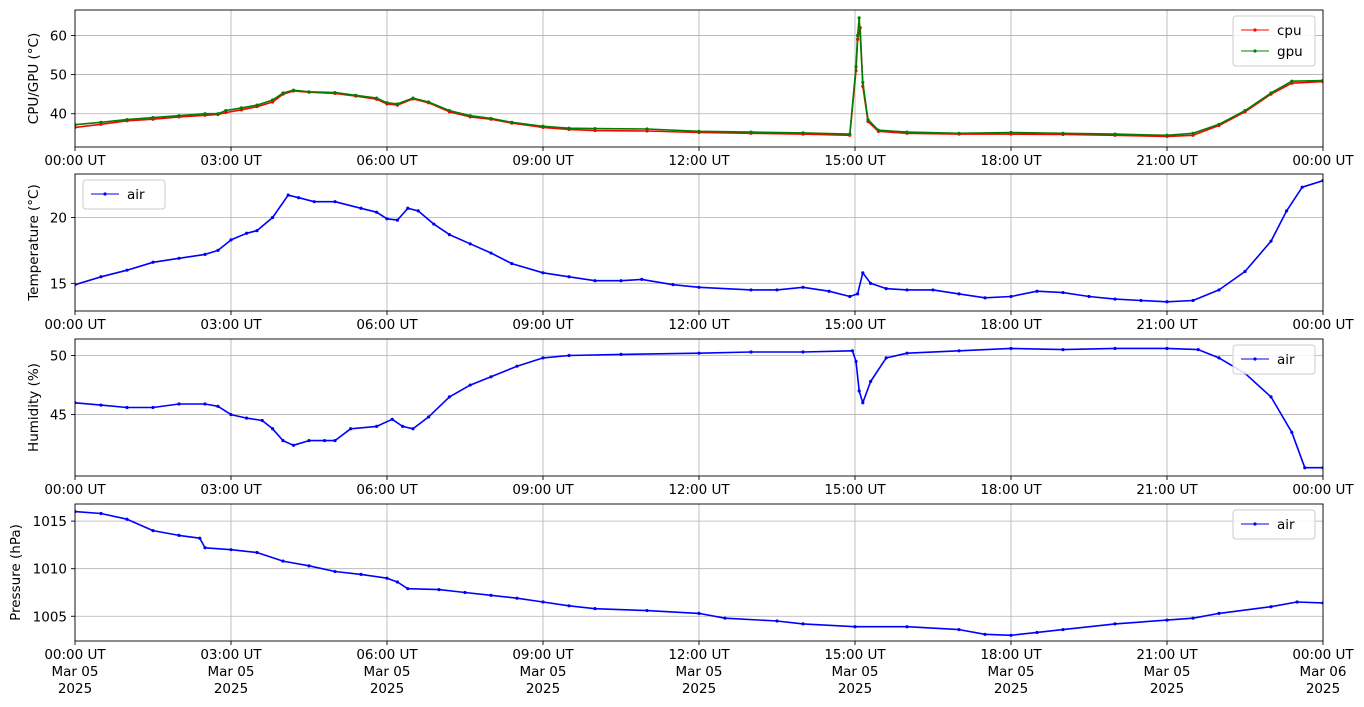  Describe the element at coordinates (855, 490) in the screenshot. I see `x-tick-label: 15:00 UT` at that location.